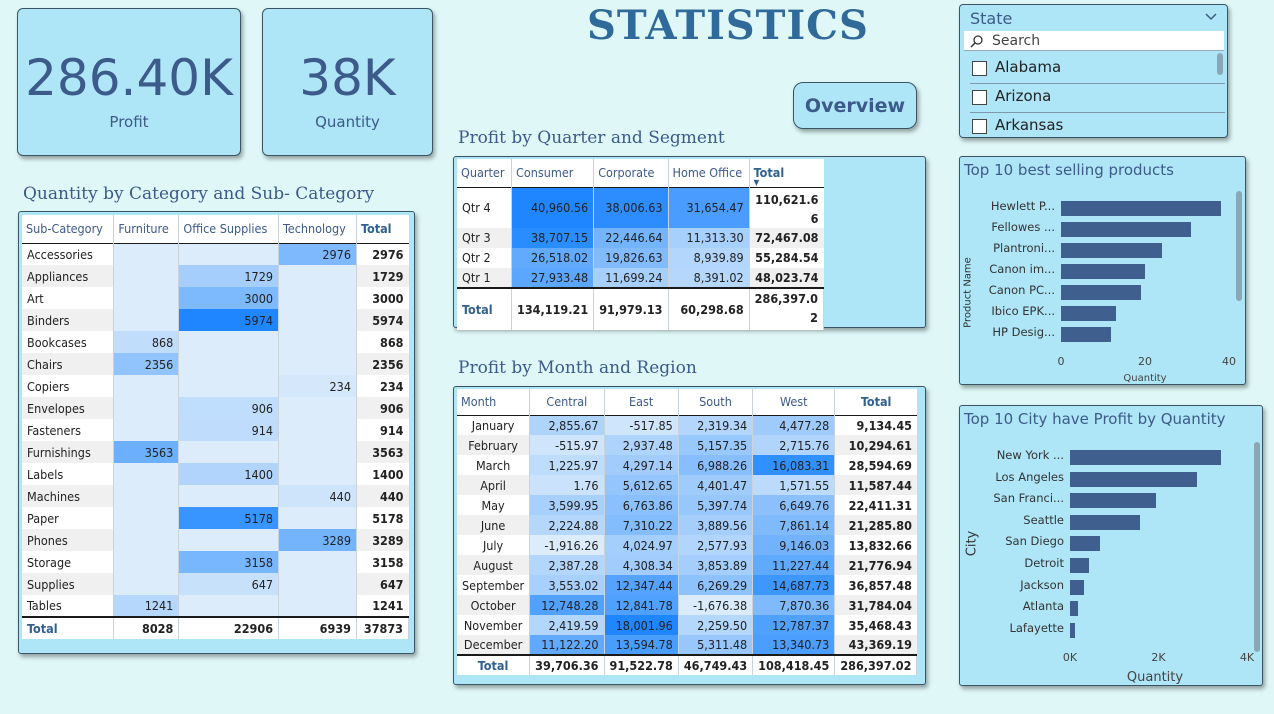  I want to click on table-cell: 46,749.43, so click(716, 664).